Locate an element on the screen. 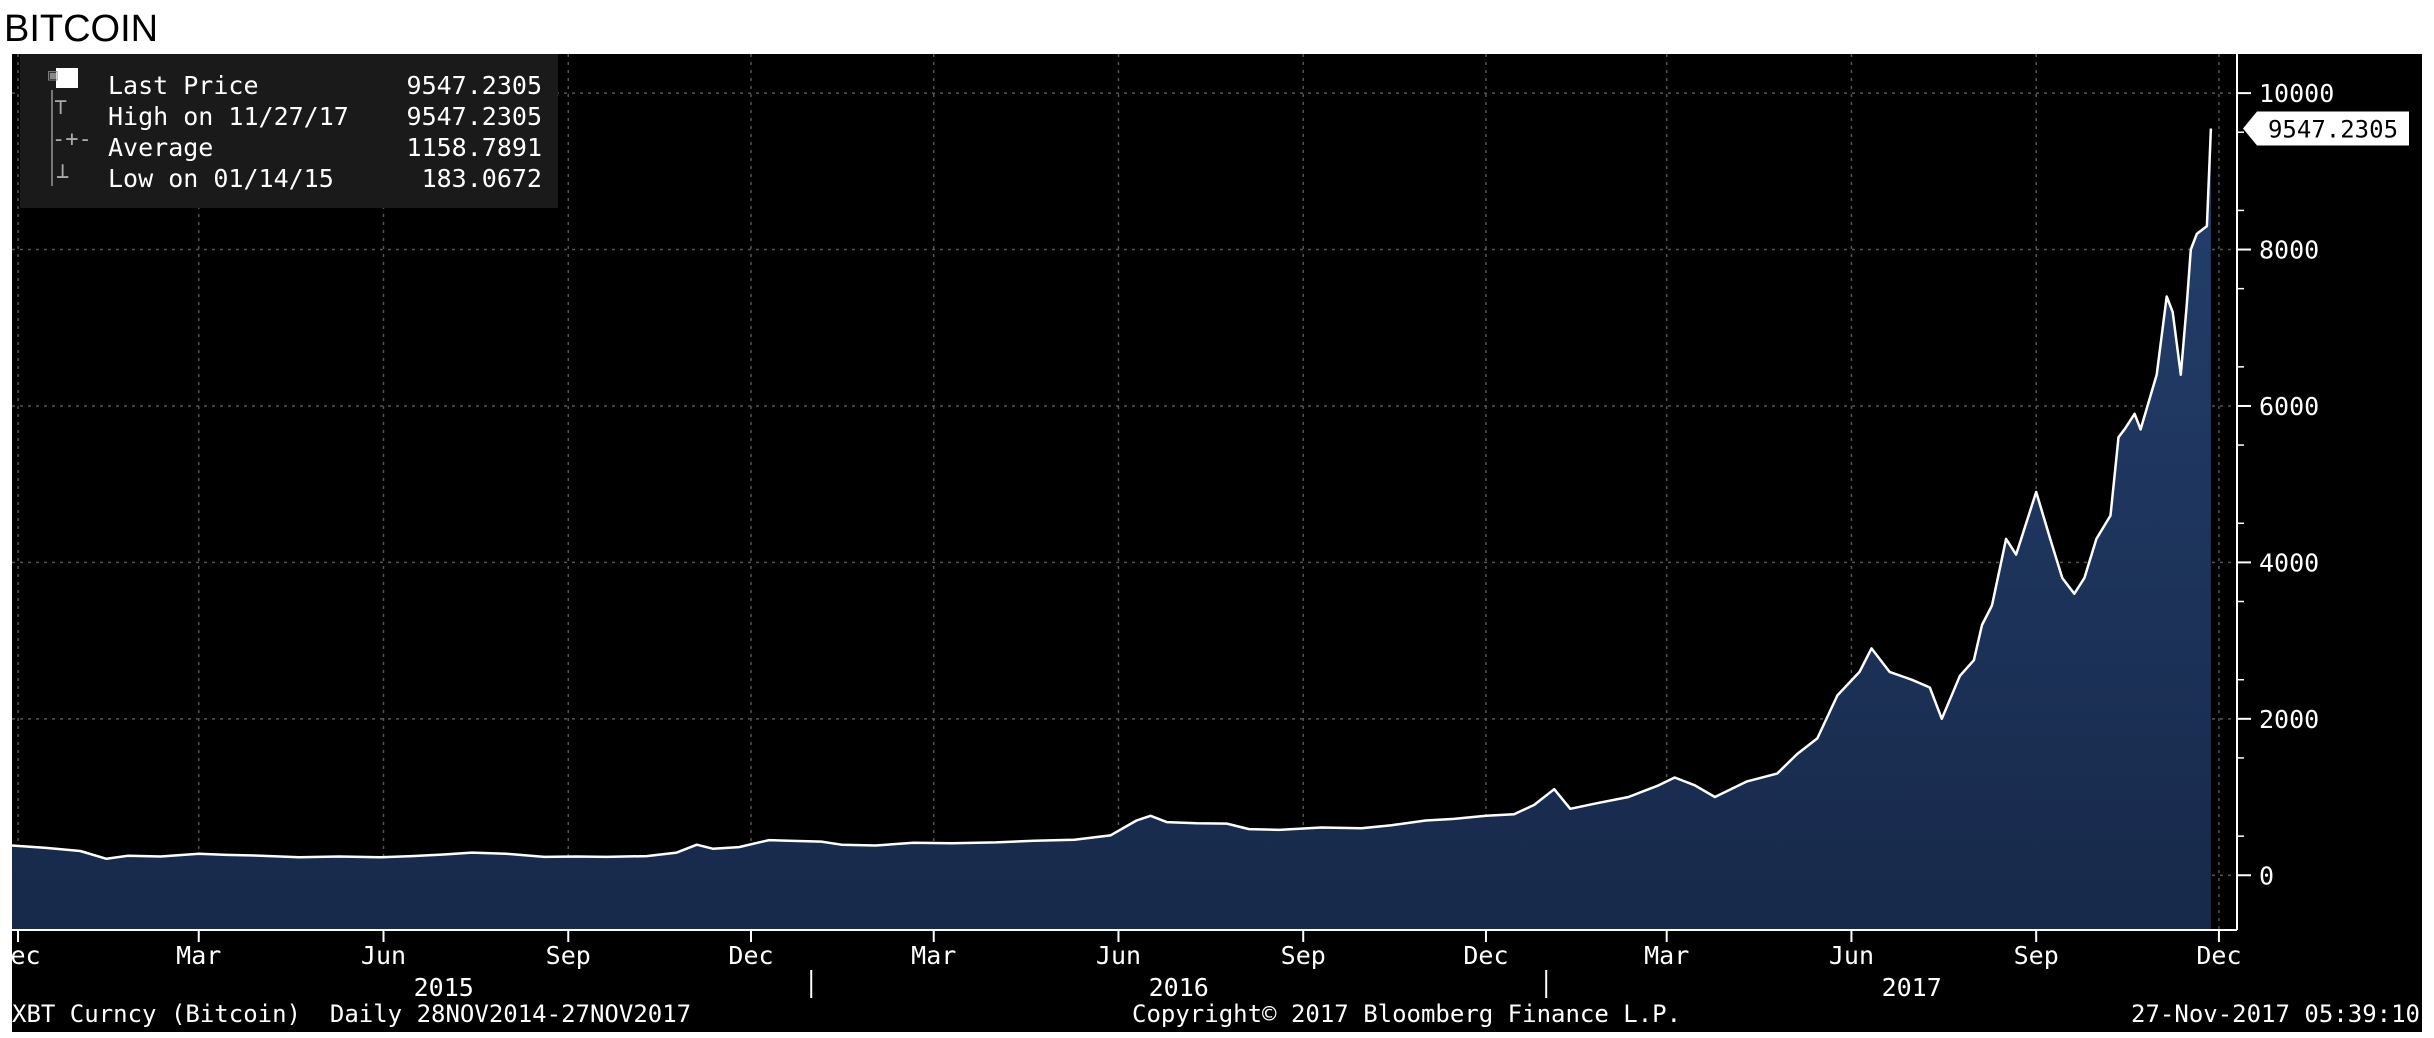 Image resolution: width=2434 pixels, height=1038 pixels. y-tick-label: 8000 is located at coordinates (2289, 250).